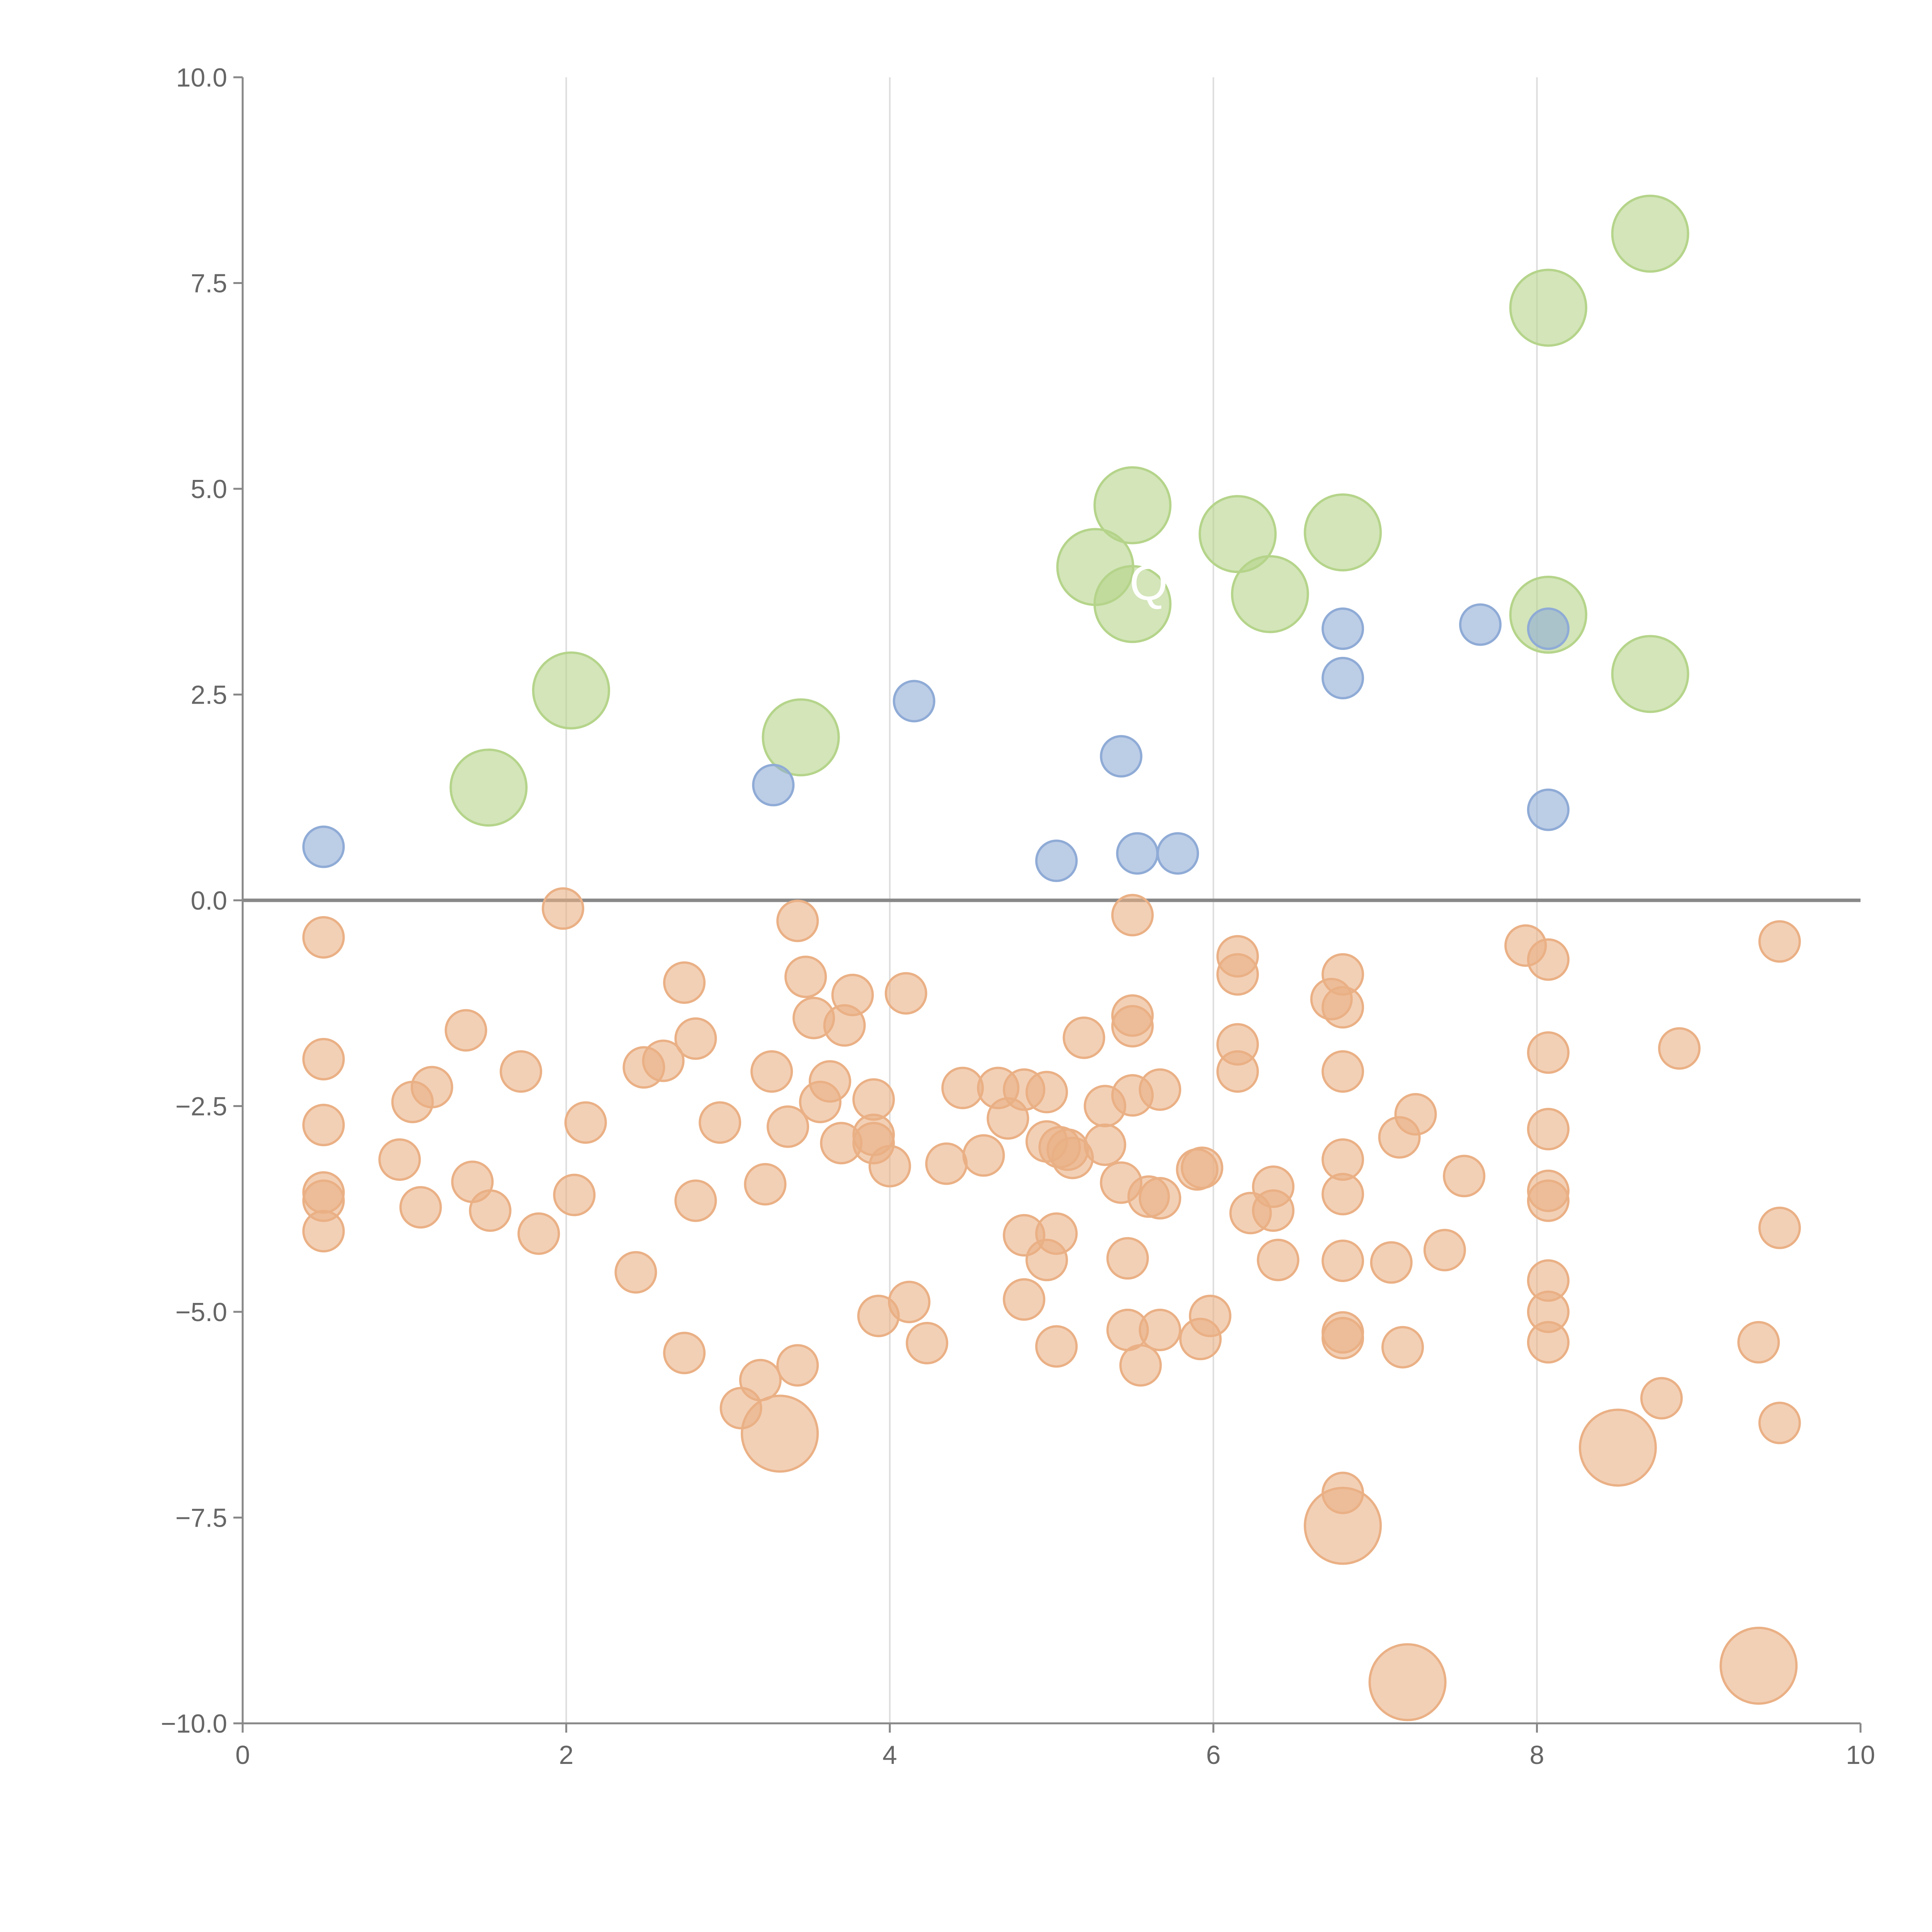 The image size is (1932, 1932). I want to click on y-tick-label: 5.0, so click(209, 489).